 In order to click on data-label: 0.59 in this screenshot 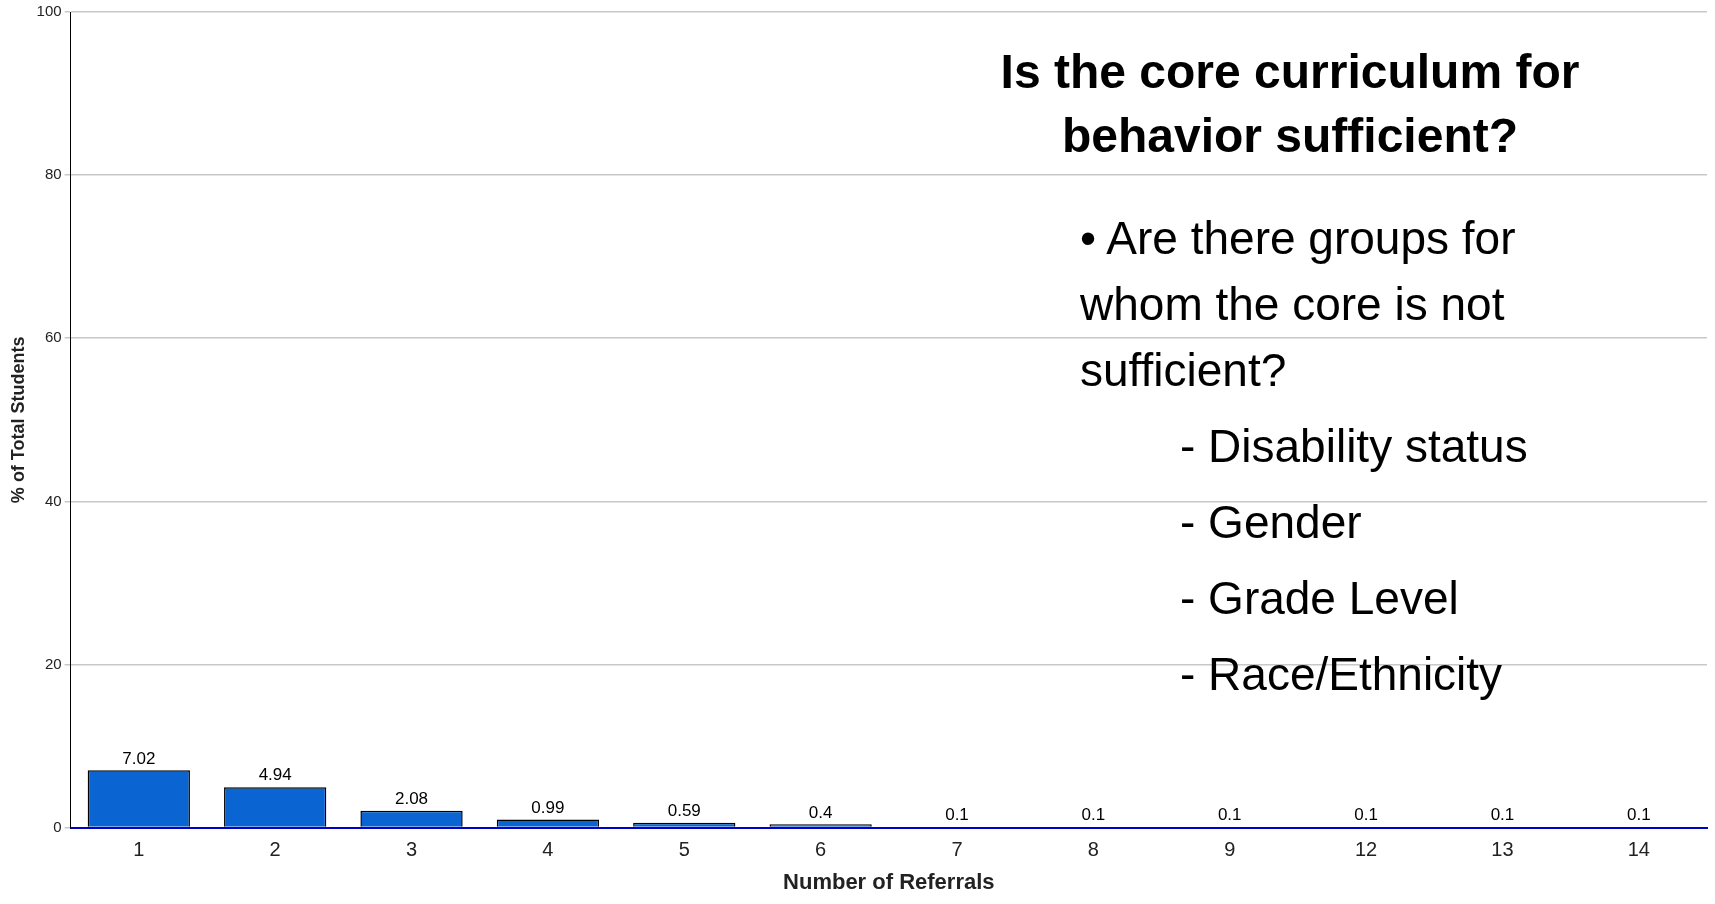, I will do `click(684, 810)`.